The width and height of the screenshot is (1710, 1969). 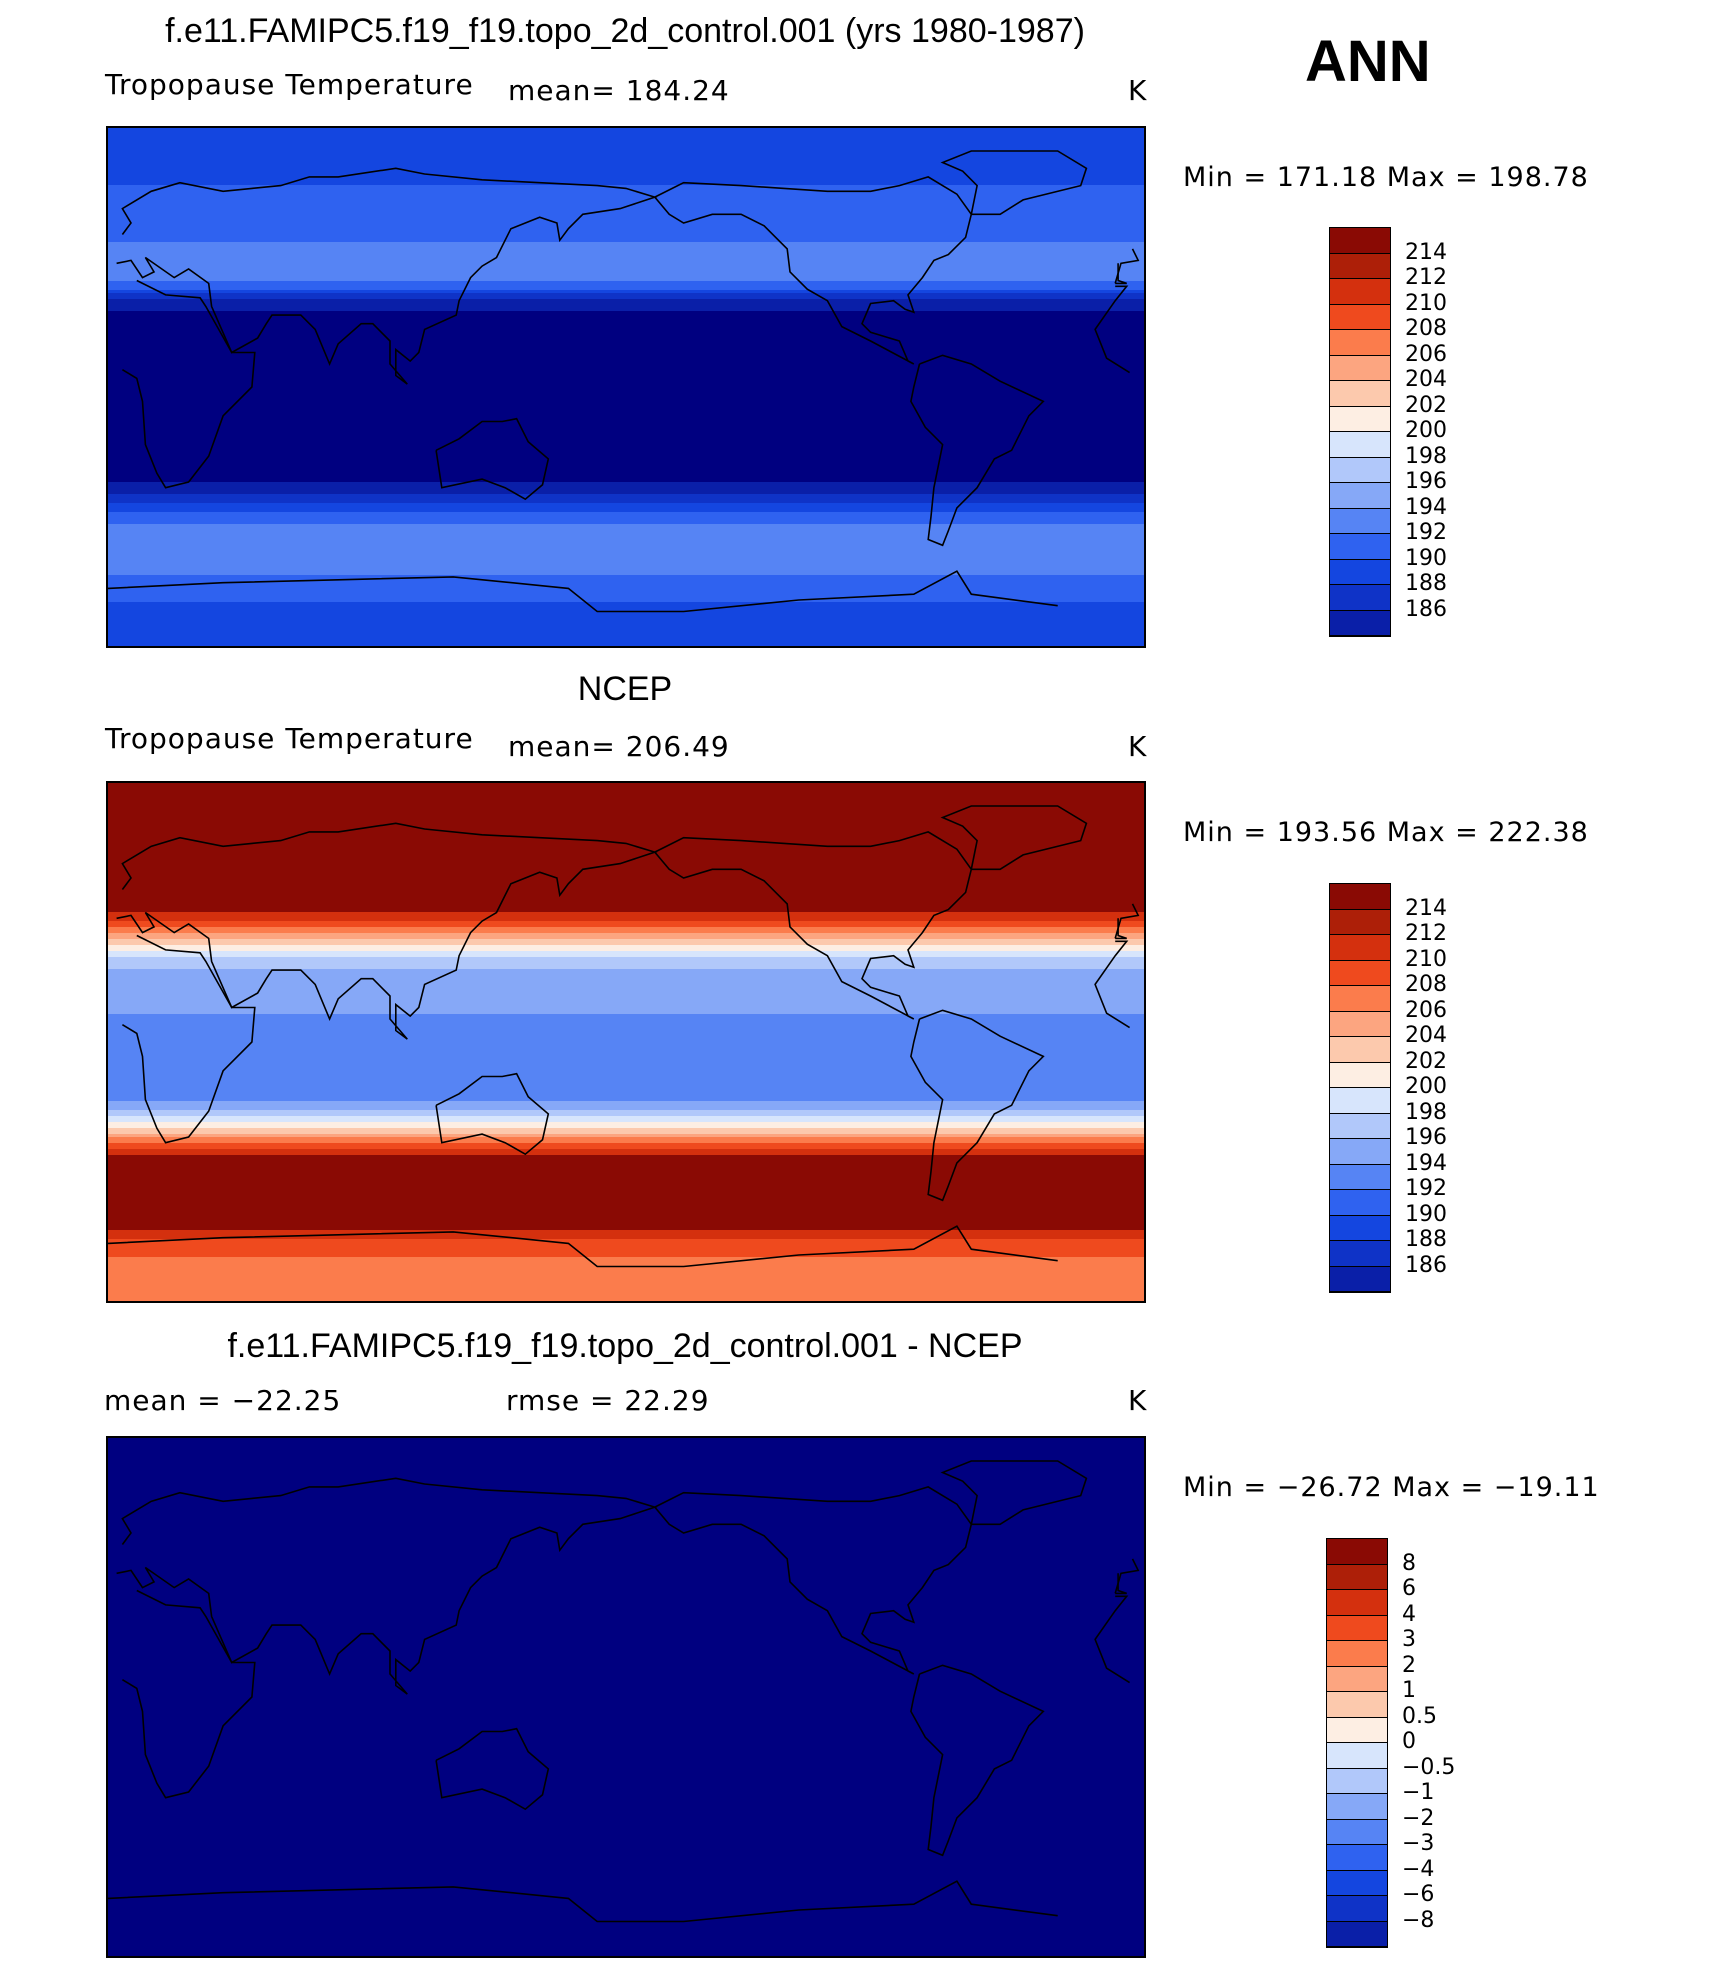 What do you see at coordinates (1426, 609) in the screenshot?
I see `colorbar-tick-label: 186` at bounding box center [1426, 609].